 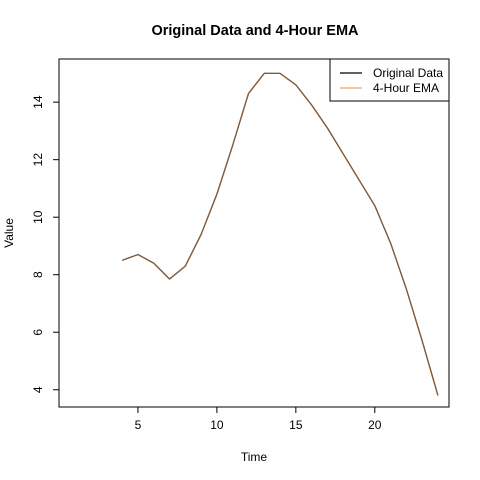 I want to click on y-tick-label: 10, so click(x=38, y=217).